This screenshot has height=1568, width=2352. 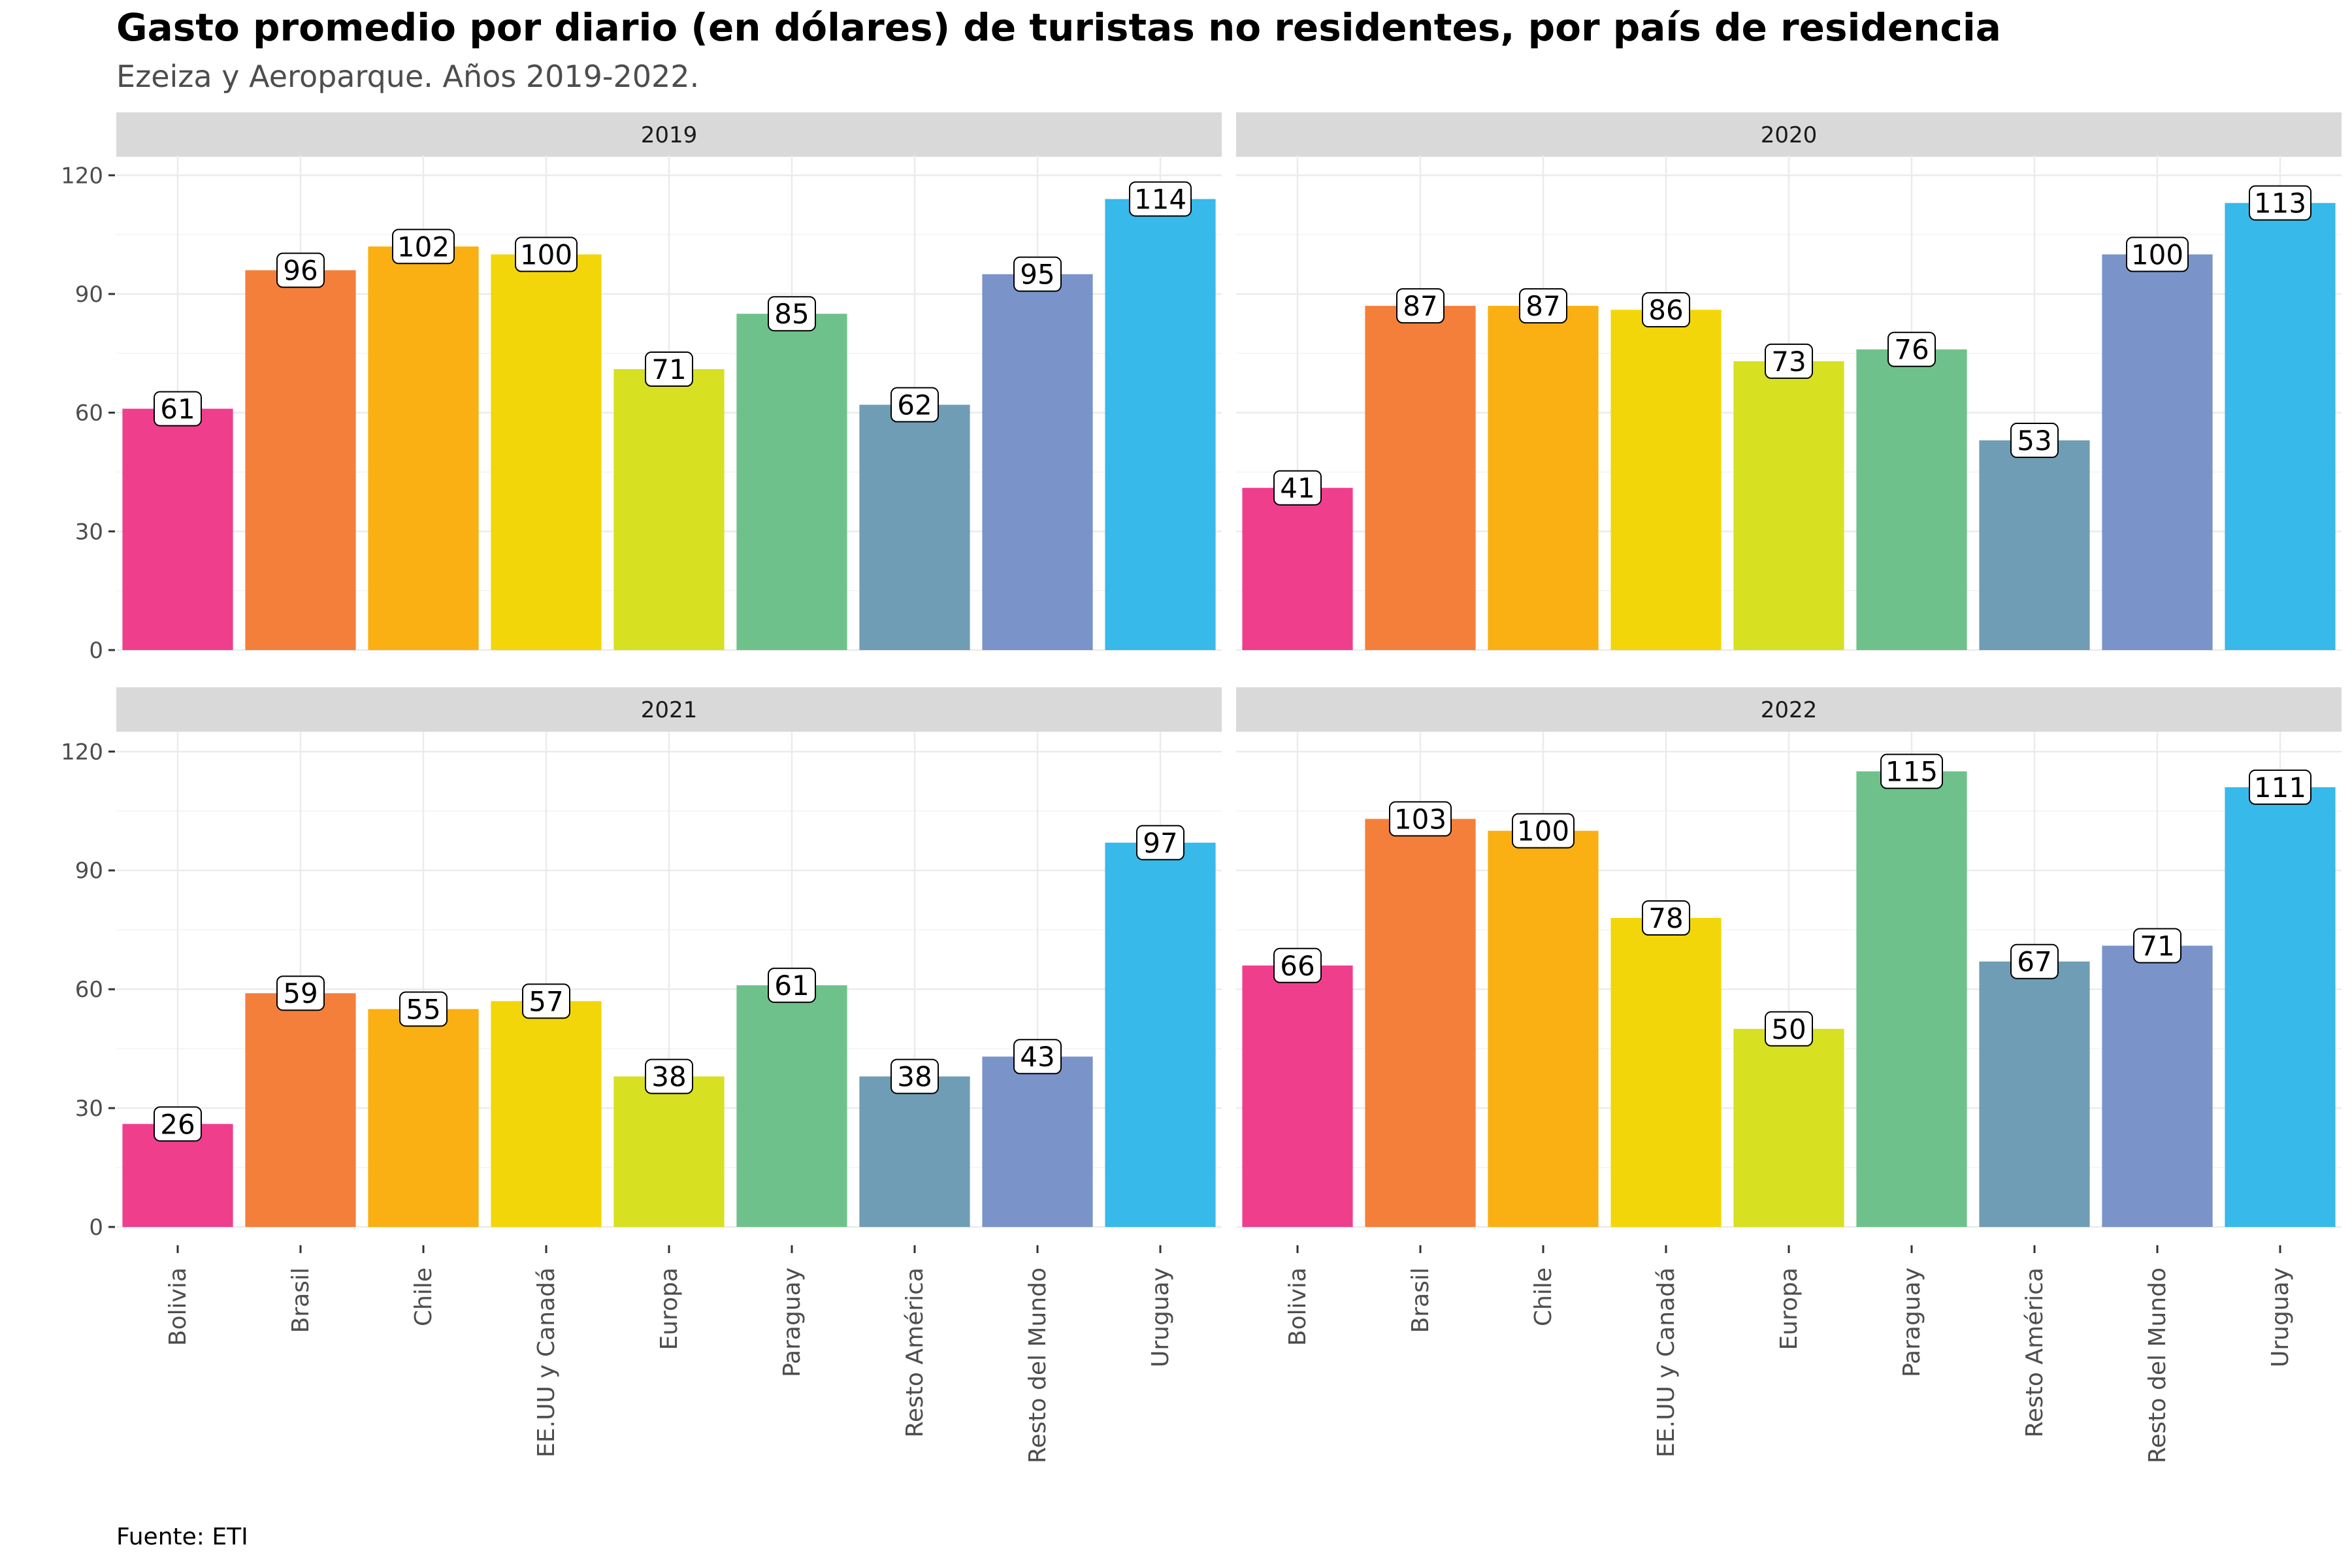 I want to click on x-tick-label: Resto del Mundo, so click(x=2157, y=1365).